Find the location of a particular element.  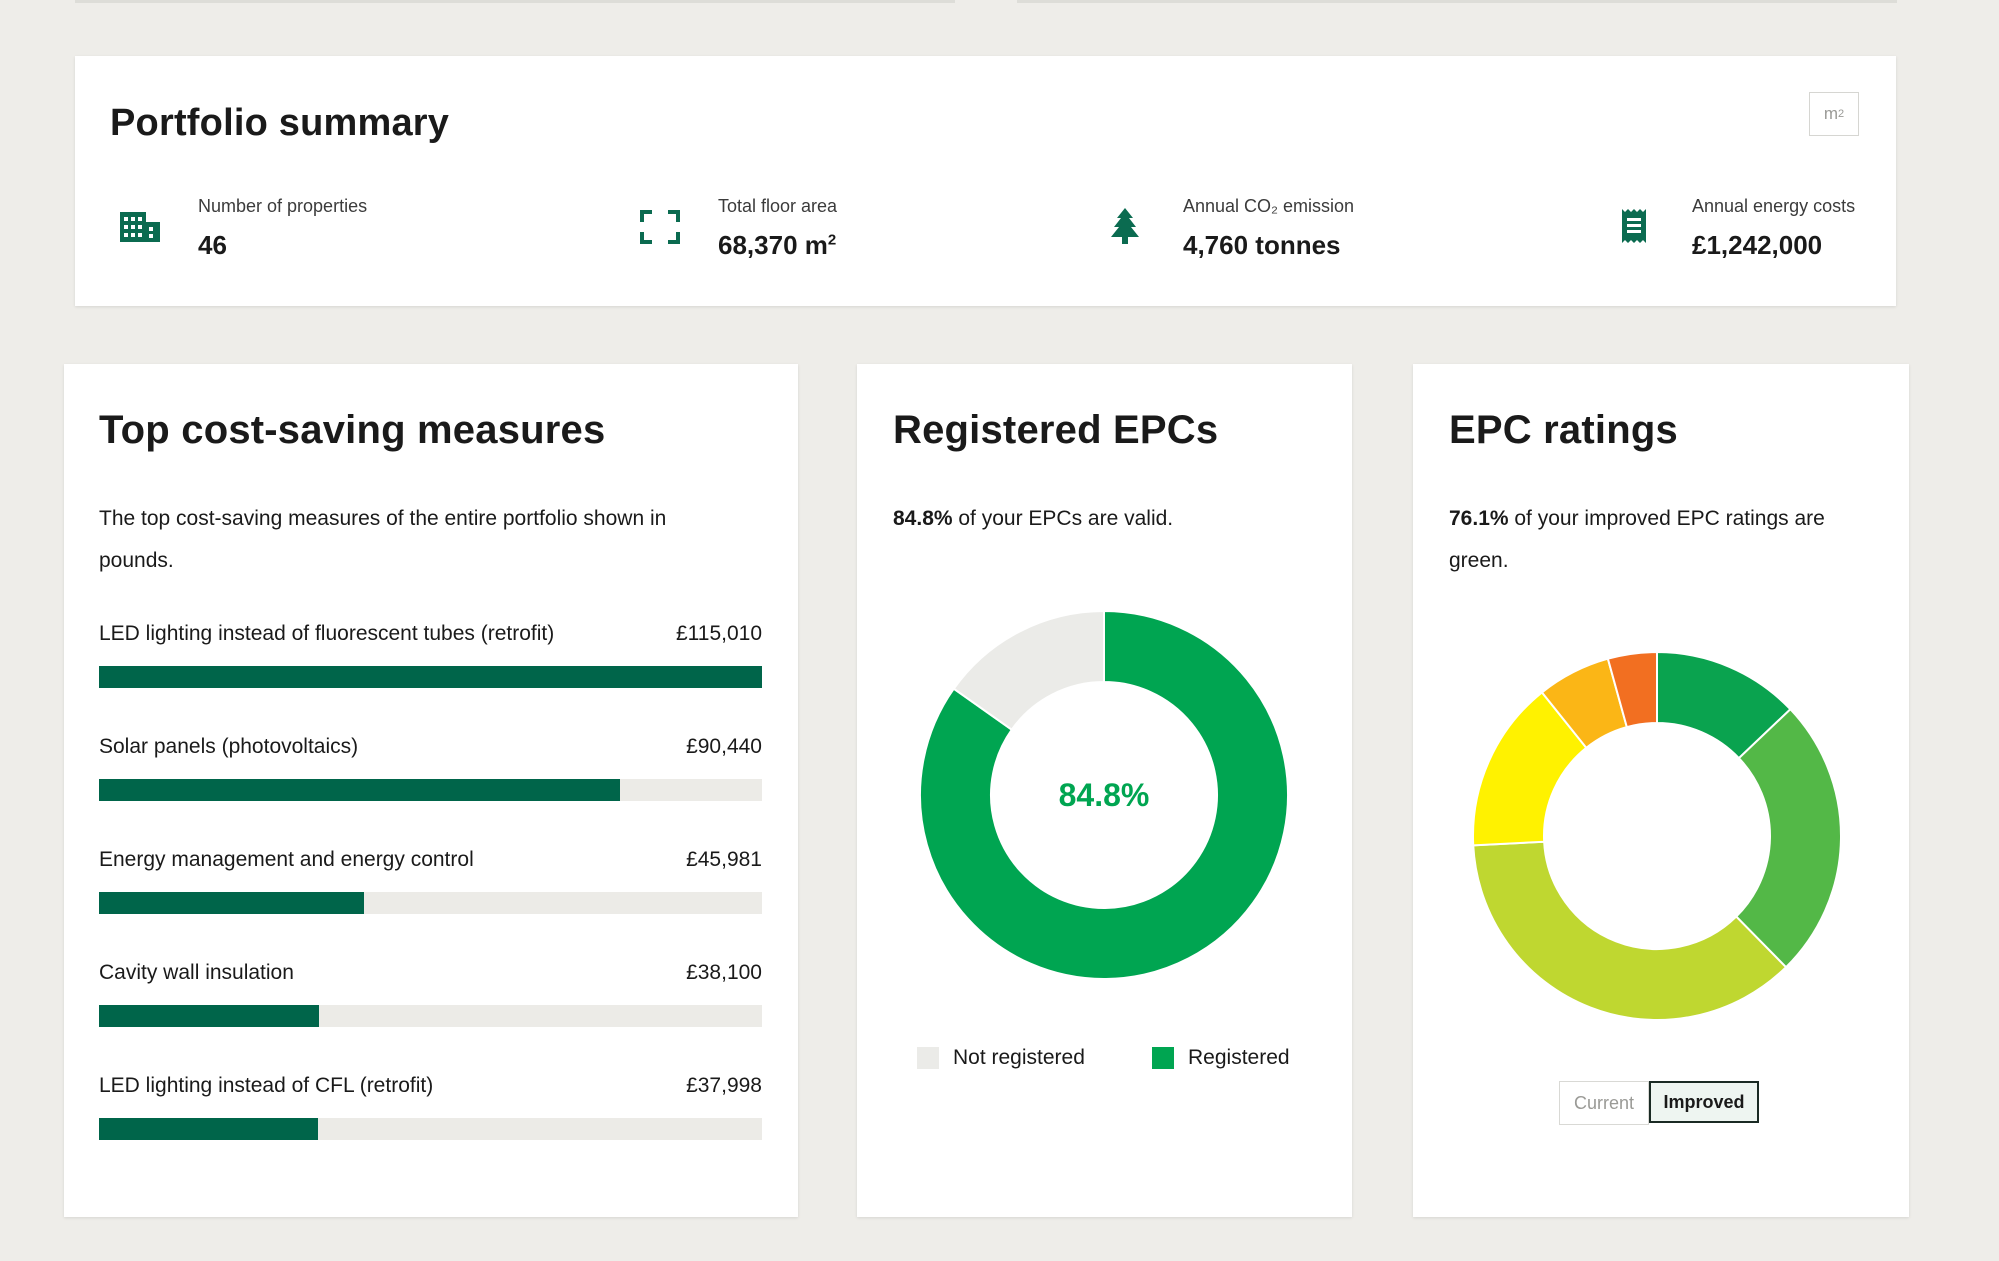

summary-percent: 84.8% is located at coordinates (923, 518).